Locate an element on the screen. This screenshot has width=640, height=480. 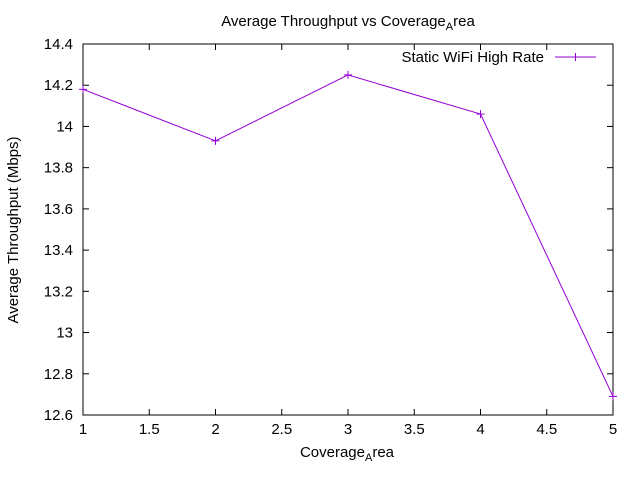
x-axis-label-main: Coverage is located at coordinates (332, 452).